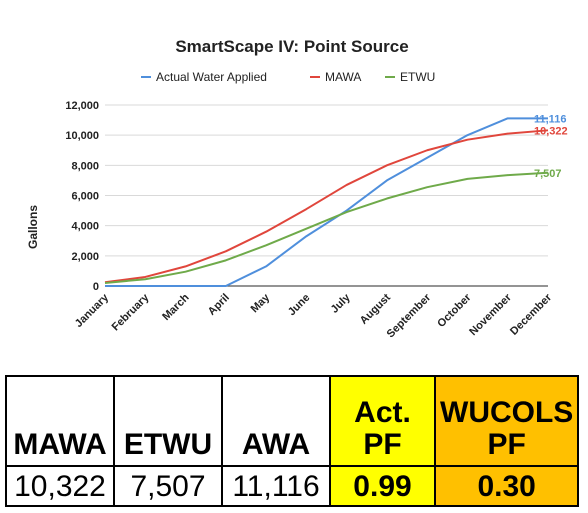  I want to click on x-tick-label: January, so click(92, 310).